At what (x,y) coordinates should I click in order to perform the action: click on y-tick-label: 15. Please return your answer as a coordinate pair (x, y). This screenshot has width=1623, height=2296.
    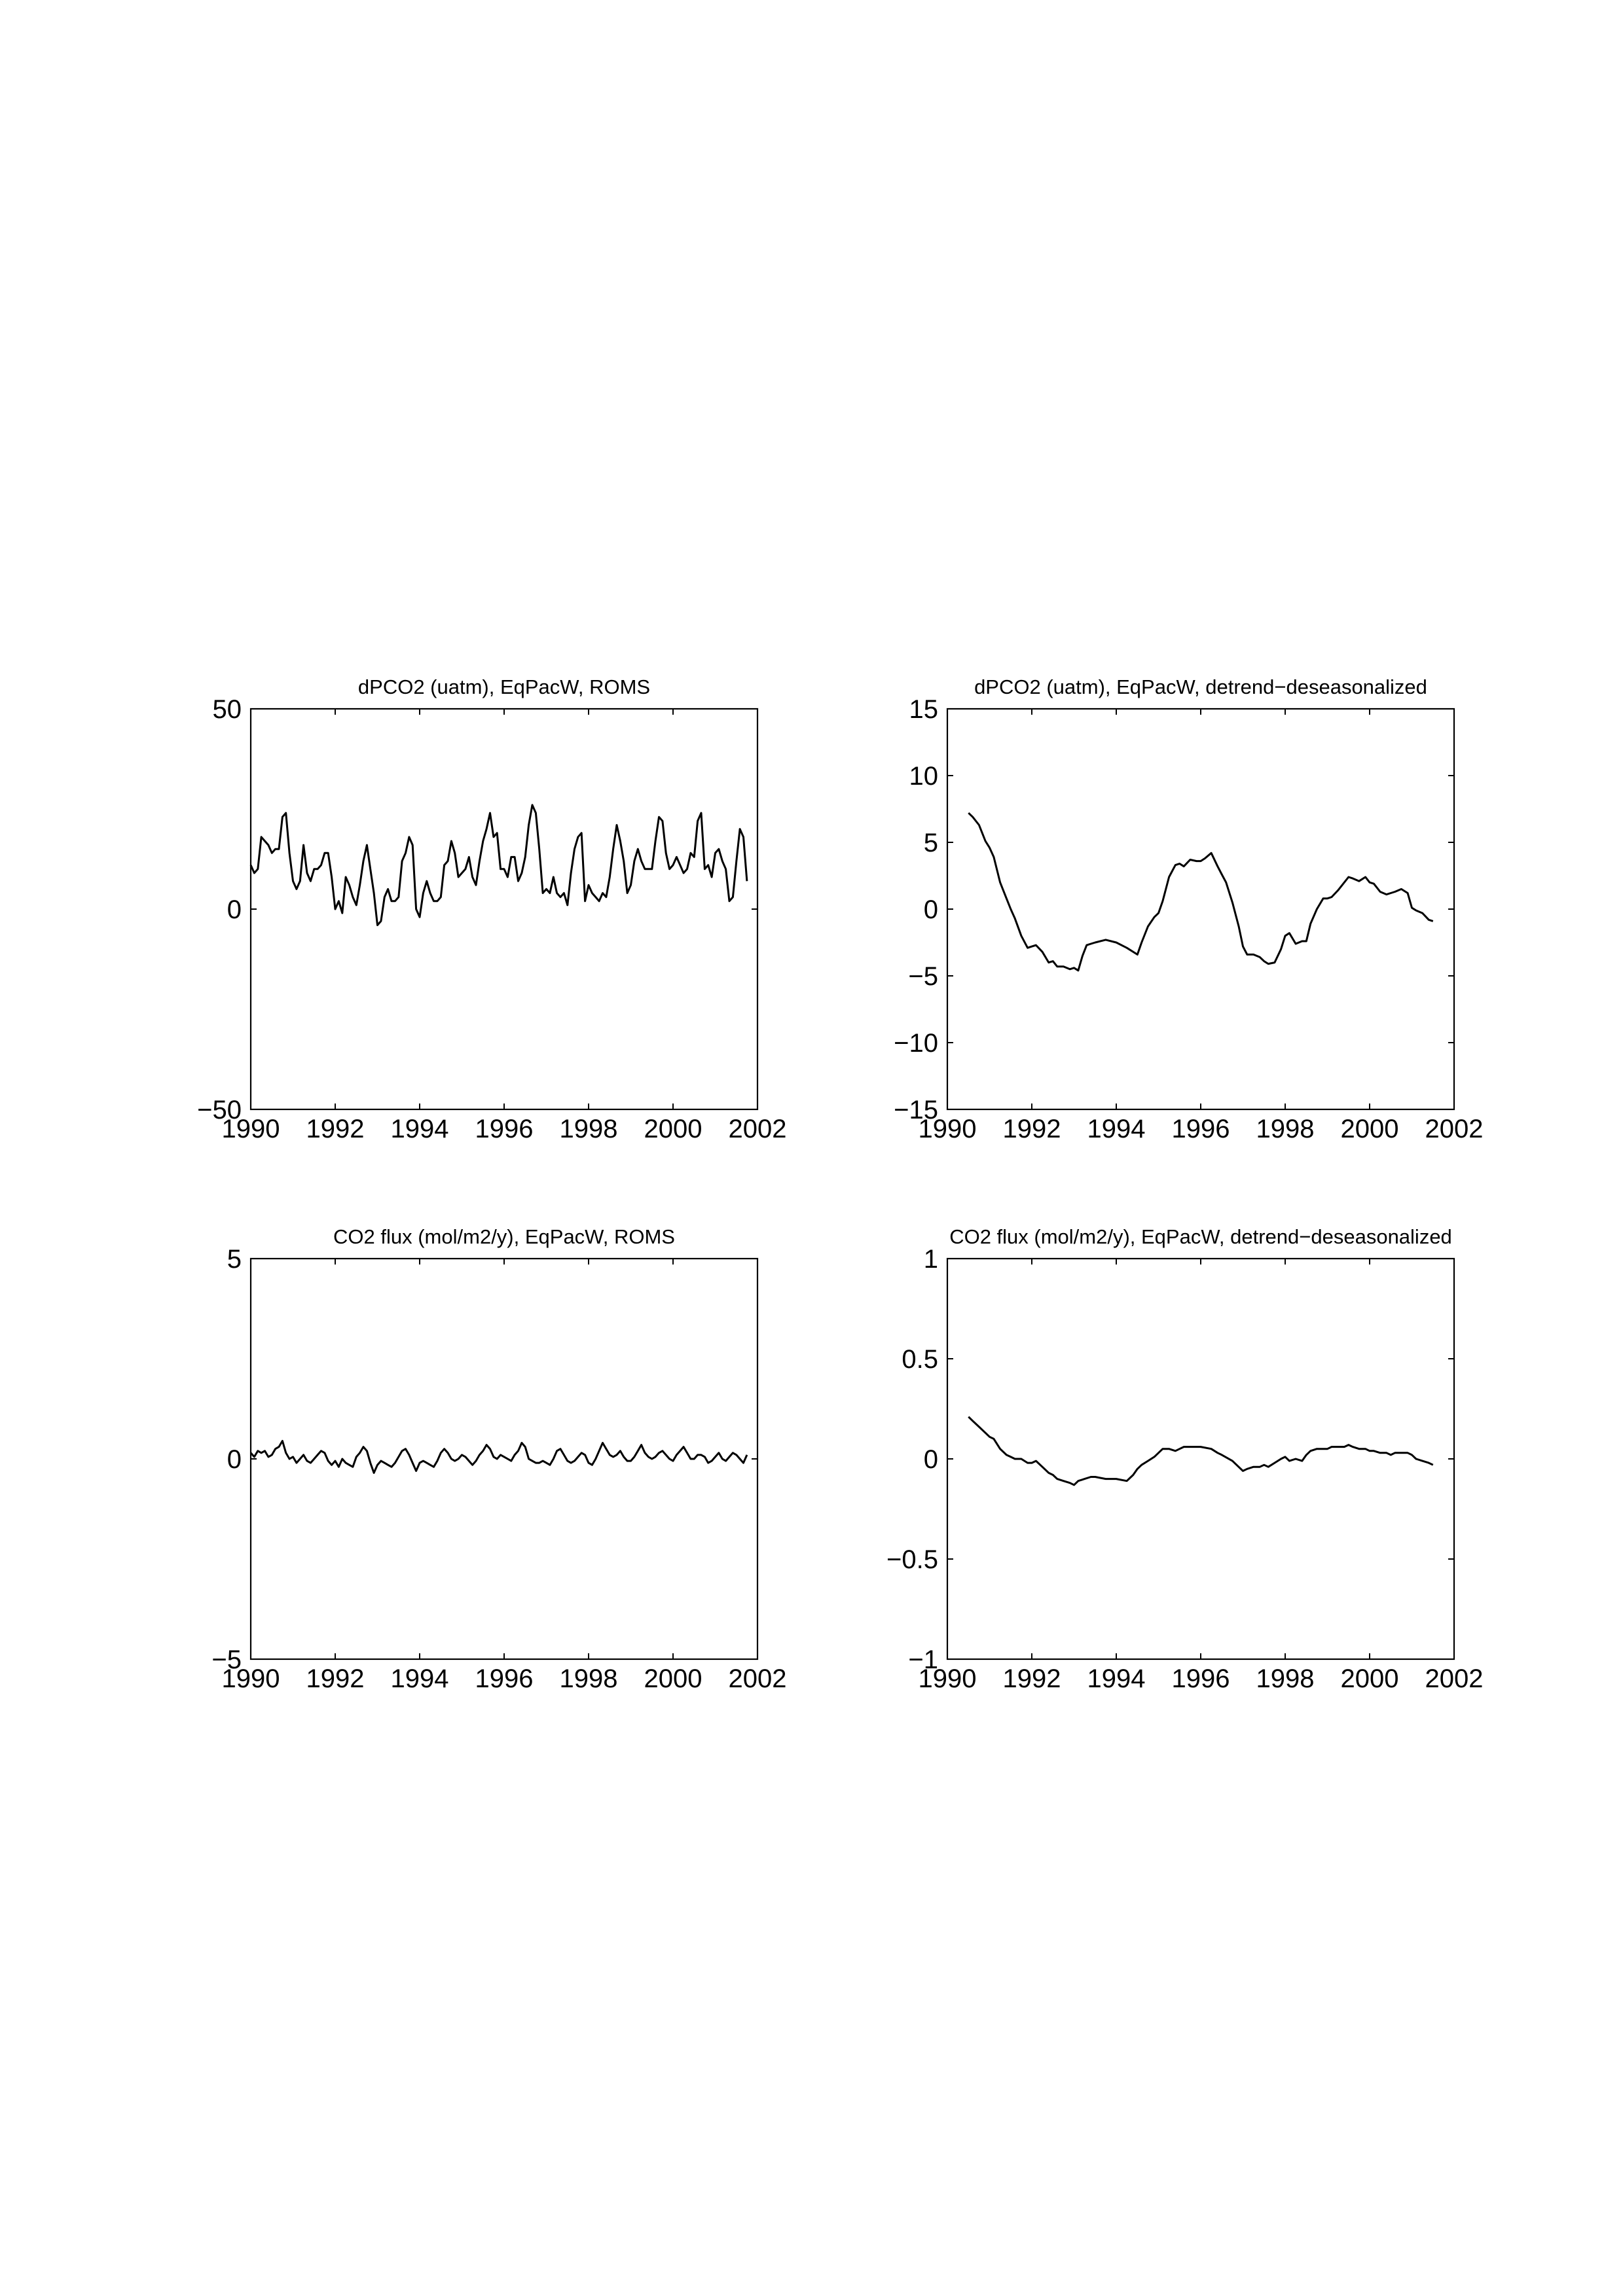
    Looking at the image, I should click on (924, 709).